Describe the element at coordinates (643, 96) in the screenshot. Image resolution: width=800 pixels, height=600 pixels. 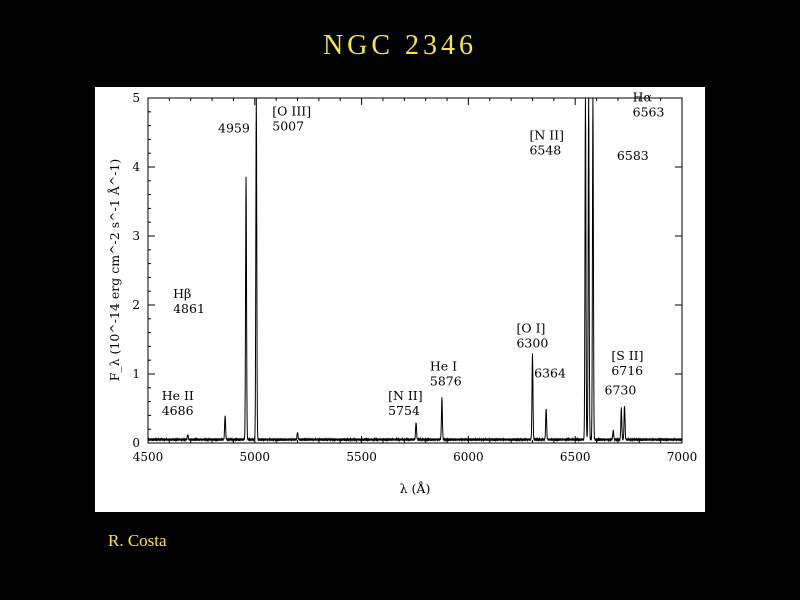
I see `emission-line-label: Hα` at that location.